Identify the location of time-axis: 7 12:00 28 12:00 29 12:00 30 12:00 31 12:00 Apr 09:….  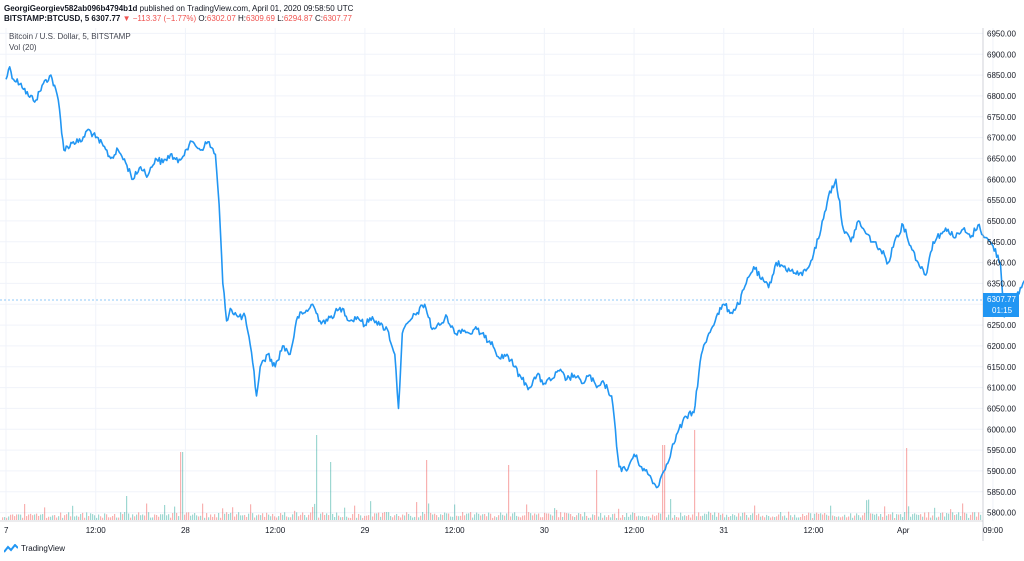
(504, 530).